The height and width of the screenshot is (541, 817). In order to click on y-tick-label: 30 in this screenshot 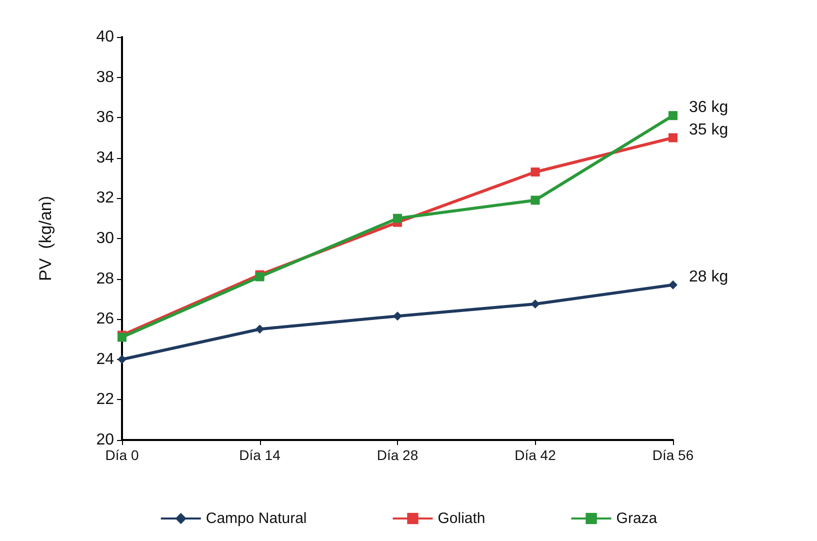, I will do `click(105, 238)`.